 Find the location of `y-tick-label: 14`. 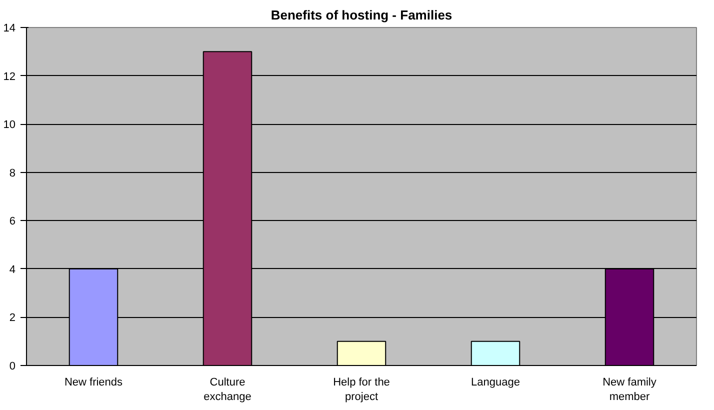

y-tick-label: 14 is located at coordinates (9, 28).